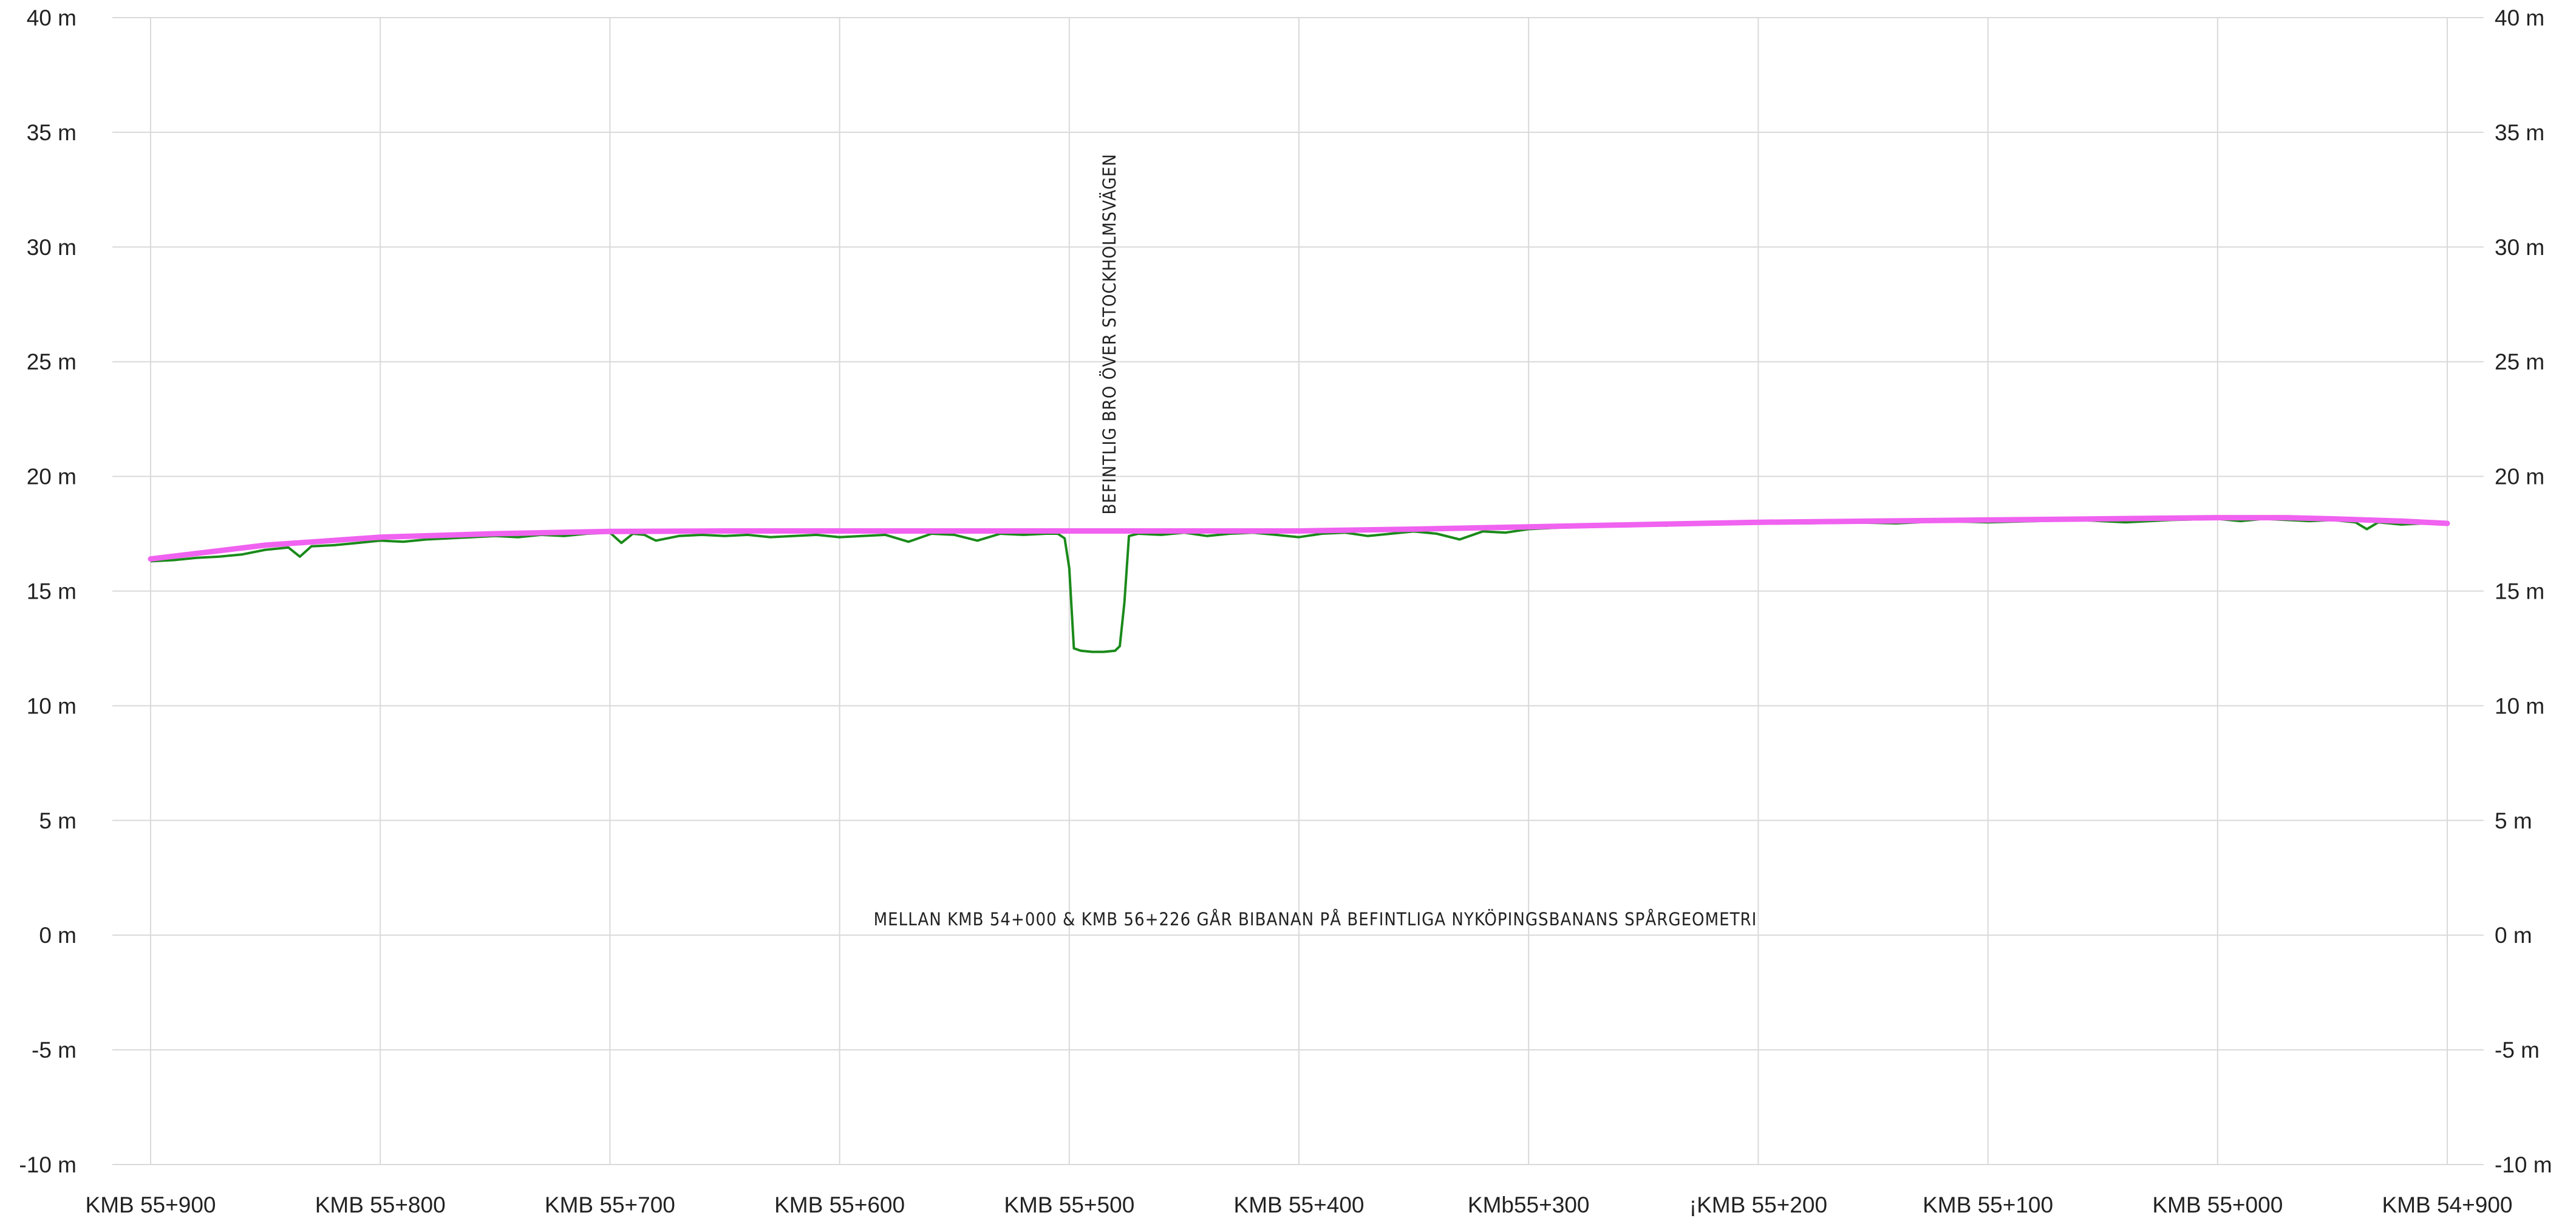 The height and width of the screenshot is (1221, 2576). Describe the element at coordinates (2519, 705) in the screenshot. I see `y-tick-label-right: 10 m` at that location.